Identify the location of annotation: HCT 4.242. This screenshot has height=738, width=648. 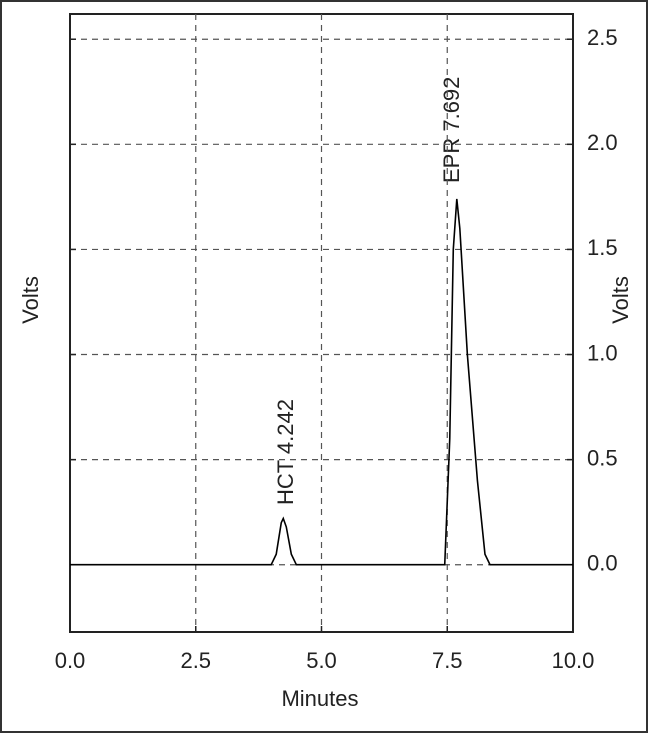
(285, 452).